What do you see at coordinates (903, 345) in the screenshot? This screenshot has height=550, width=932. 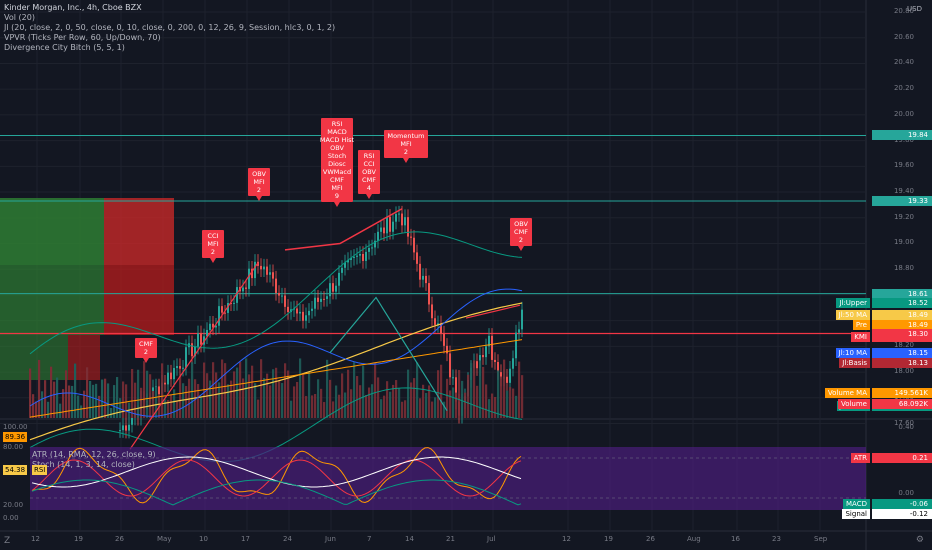 I see `price-tick: 18.20` at bounding box center [903, 345].